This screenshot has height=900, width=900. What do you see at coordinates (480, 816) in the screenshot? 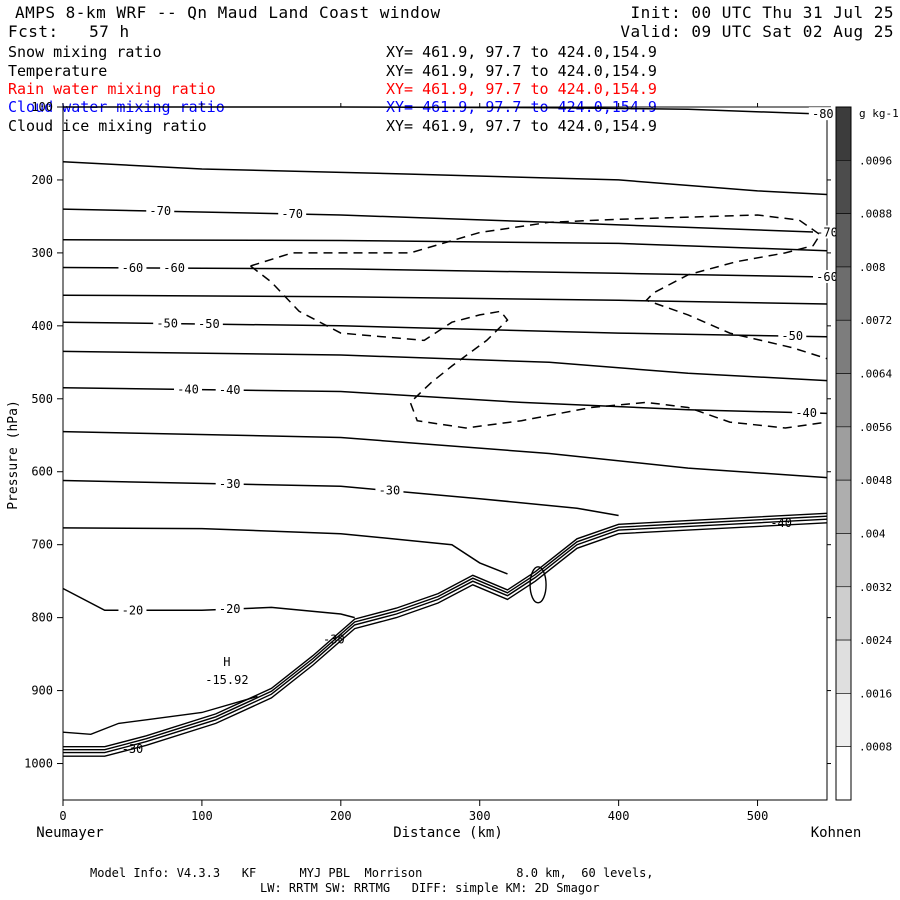
I see `x-tick-label: 300` at bounding box center [480, 816].